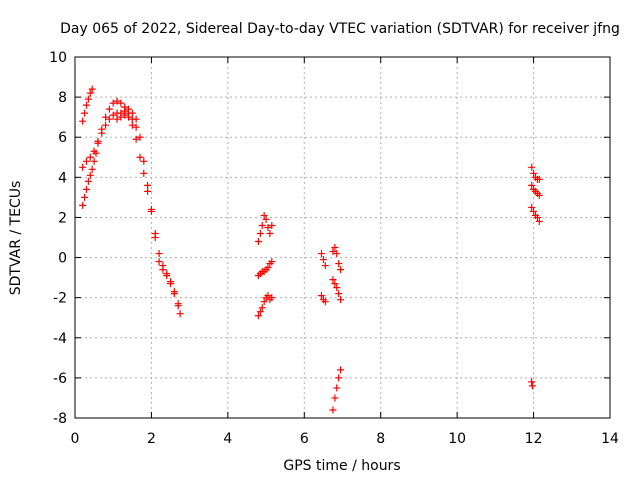 This screenshot has height=480, width=640. Describe the element at coordinates (304, 439) in the screenshot. I see `x-tick-label: 6` at that location.